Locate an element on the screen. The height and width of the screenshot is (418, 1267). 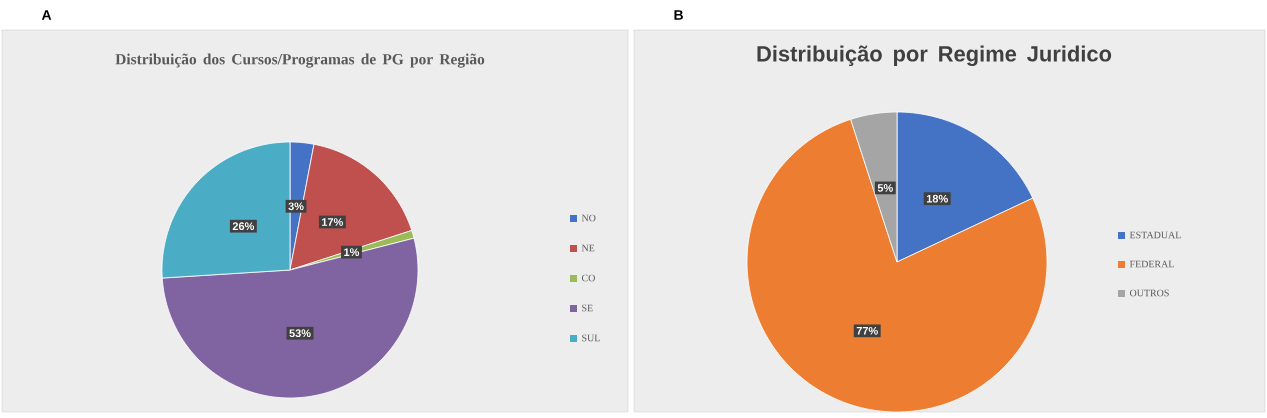
legend-label: NO is located at coordinates (588, 218).